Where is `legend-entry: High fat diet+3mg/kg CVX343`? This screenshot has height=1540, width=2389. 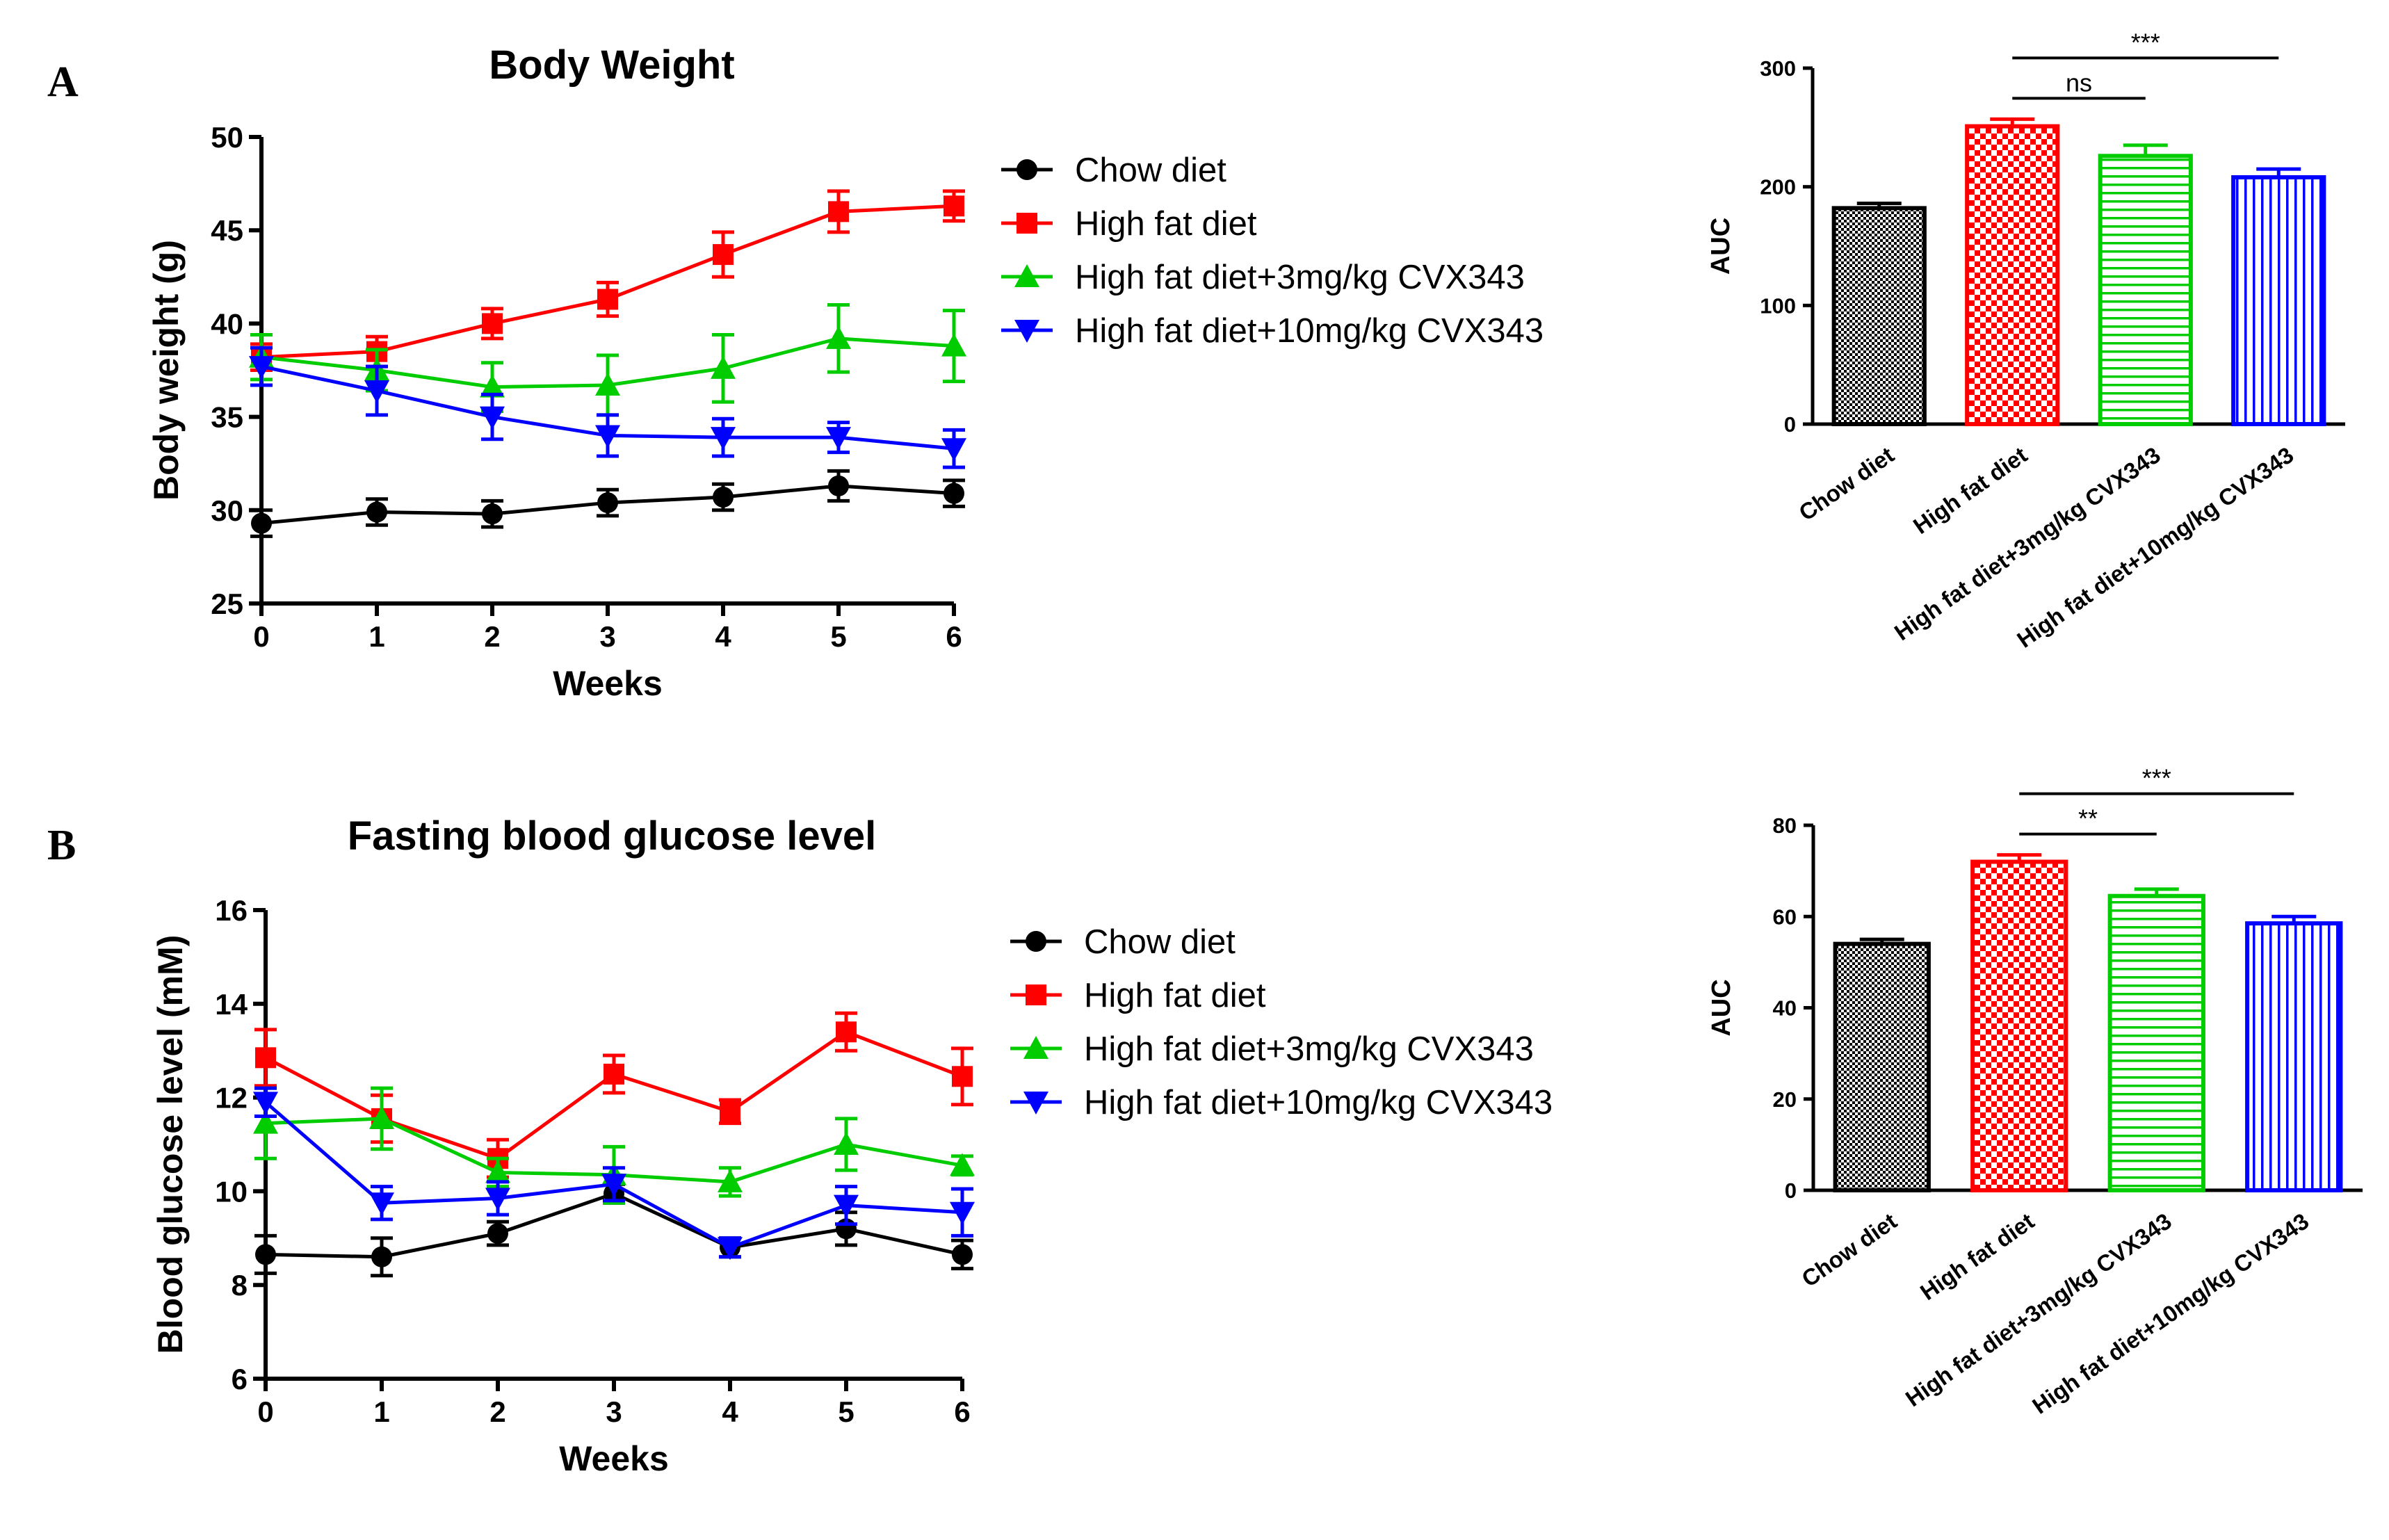
legend-entry: High fat diet+3mg/kg CVX343 is located at coordinates (1309, 1049).